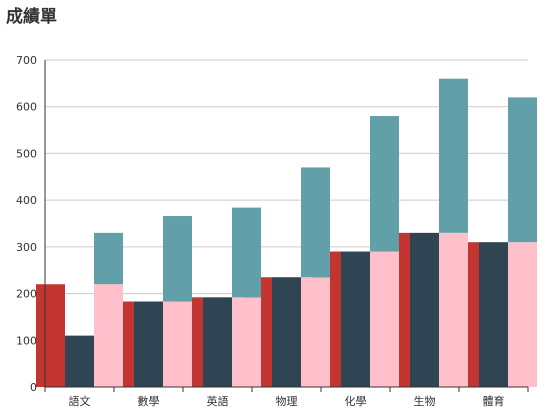 This screenshot has width=550, height=420. I want to click on y-tick-label: 0, so click(33, 387).